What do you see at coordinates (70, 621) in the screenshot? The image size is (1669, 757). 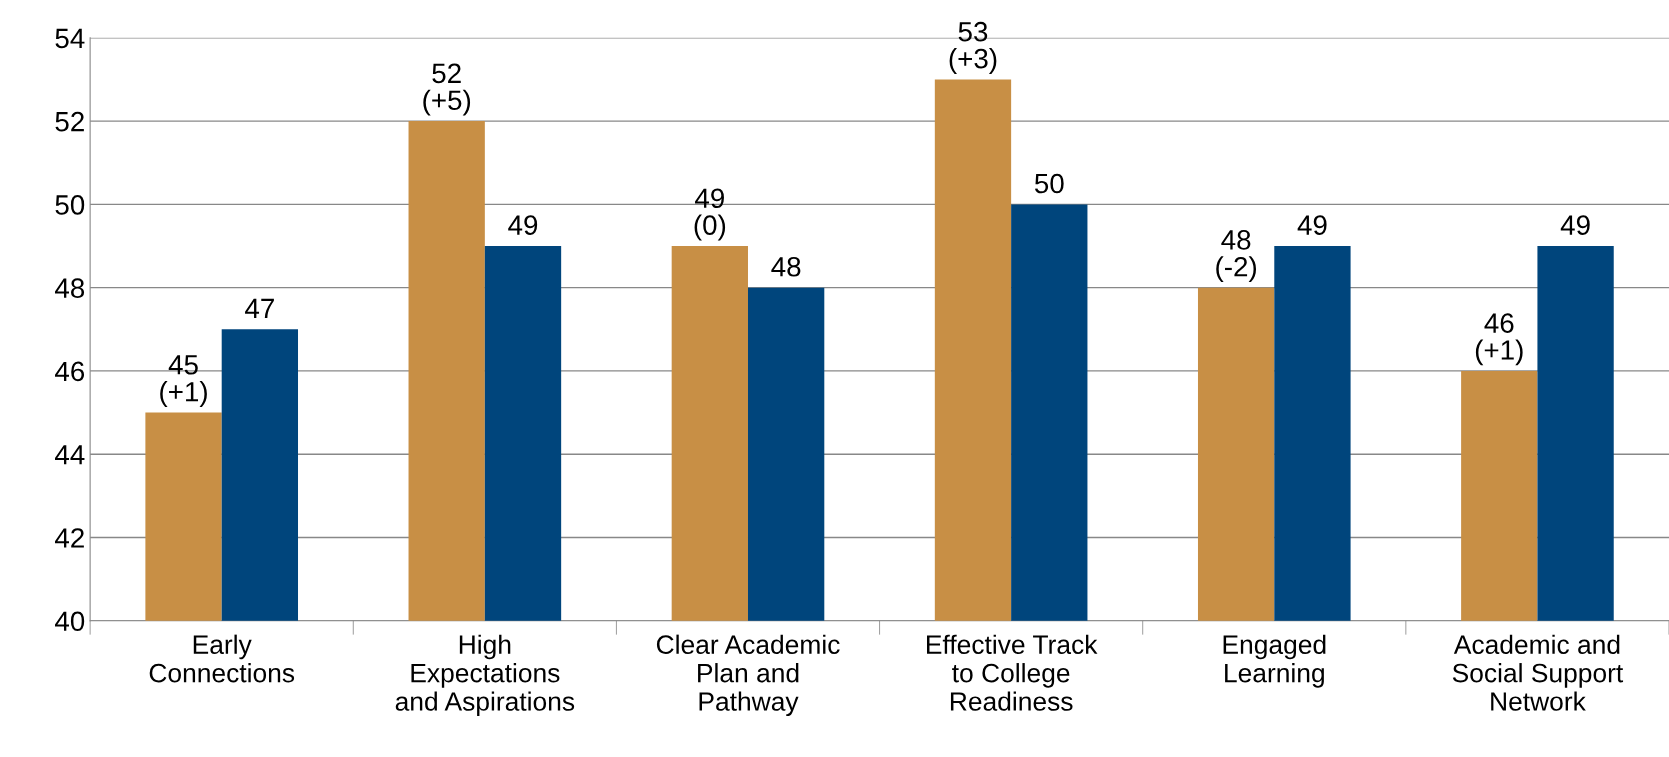 I see `y-tick-label: 40` at bounding box center [70, 621].